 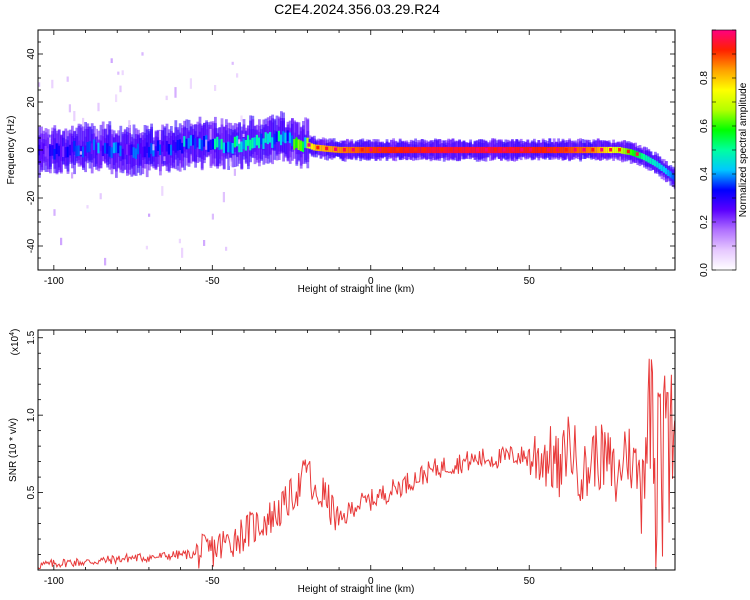 I want to click on x-tick-label: -50, so click(x=212, y=581).